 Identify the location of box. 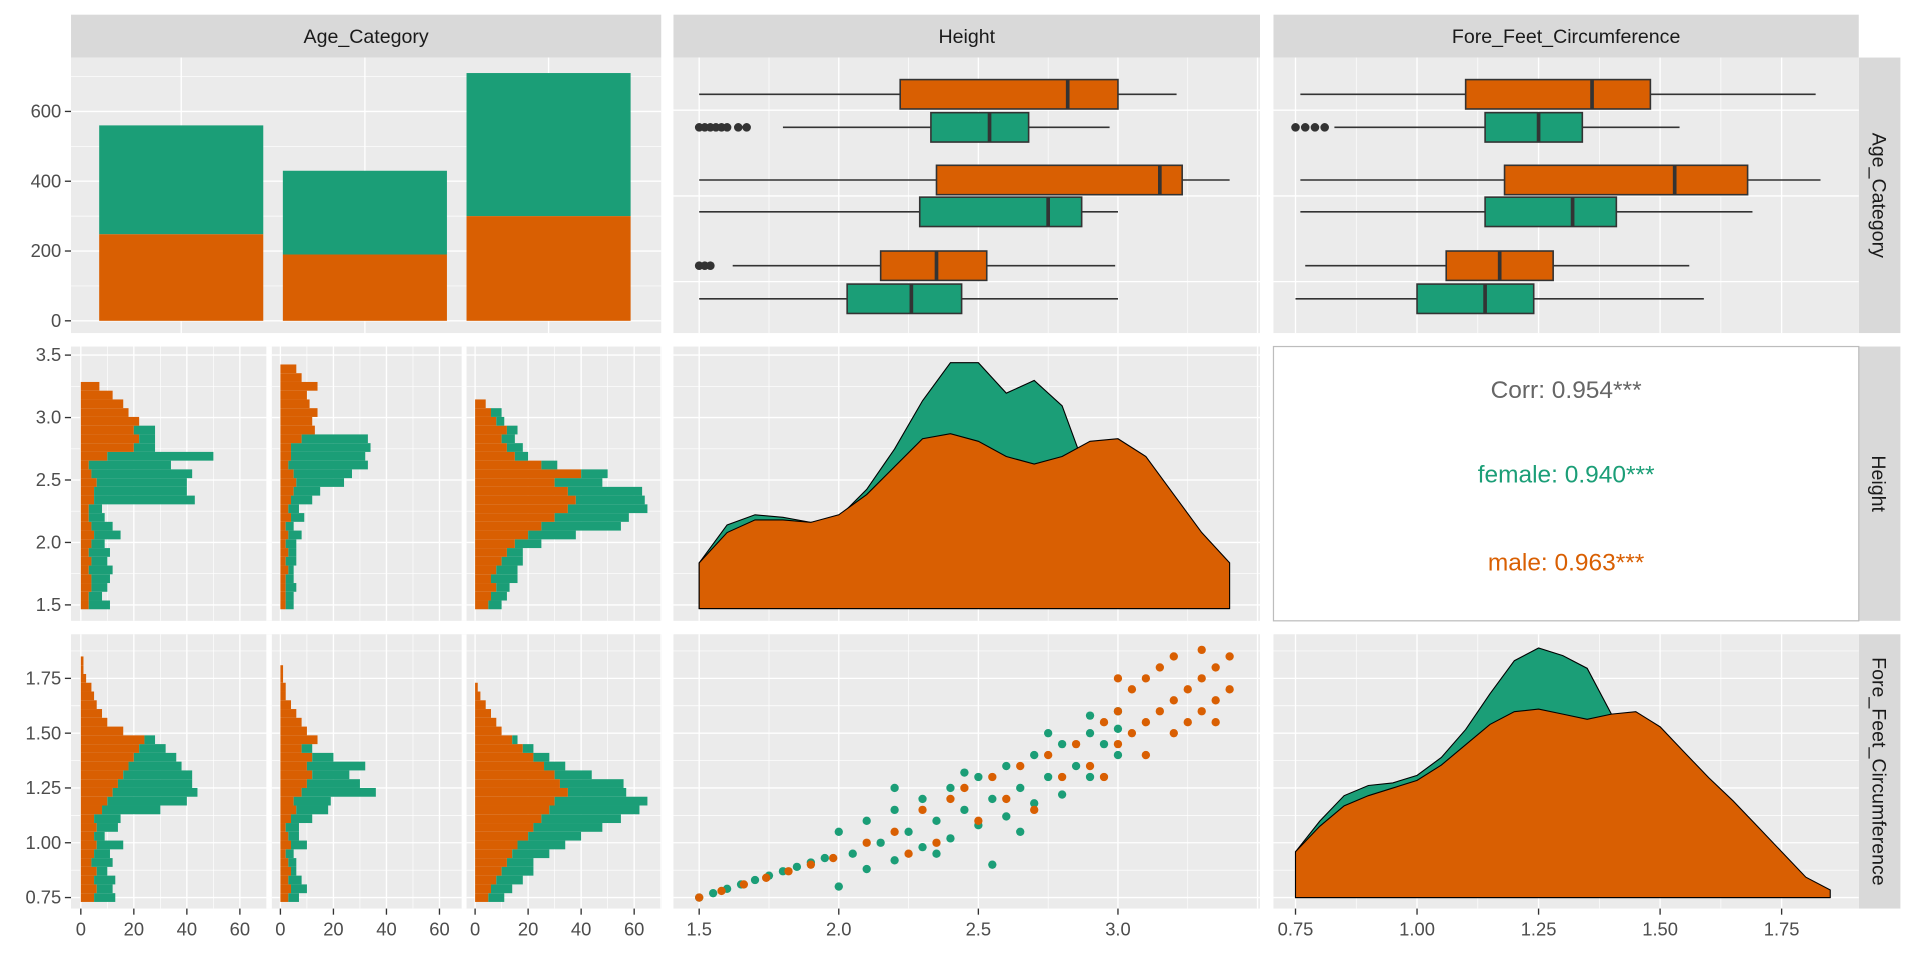
(933, 266).